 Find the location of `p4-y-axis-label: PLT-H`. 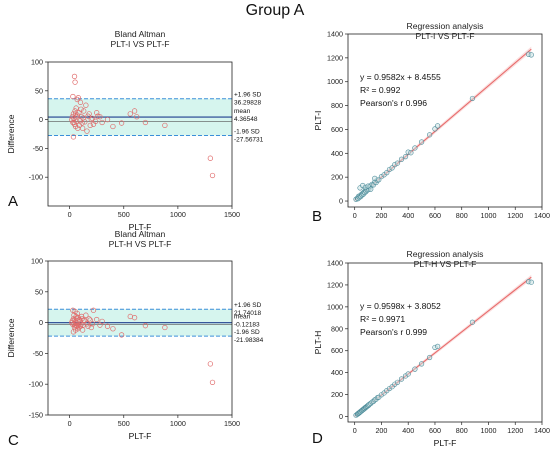

p4-y-axis-label: PLT-H is located at coordinates (318, 343).